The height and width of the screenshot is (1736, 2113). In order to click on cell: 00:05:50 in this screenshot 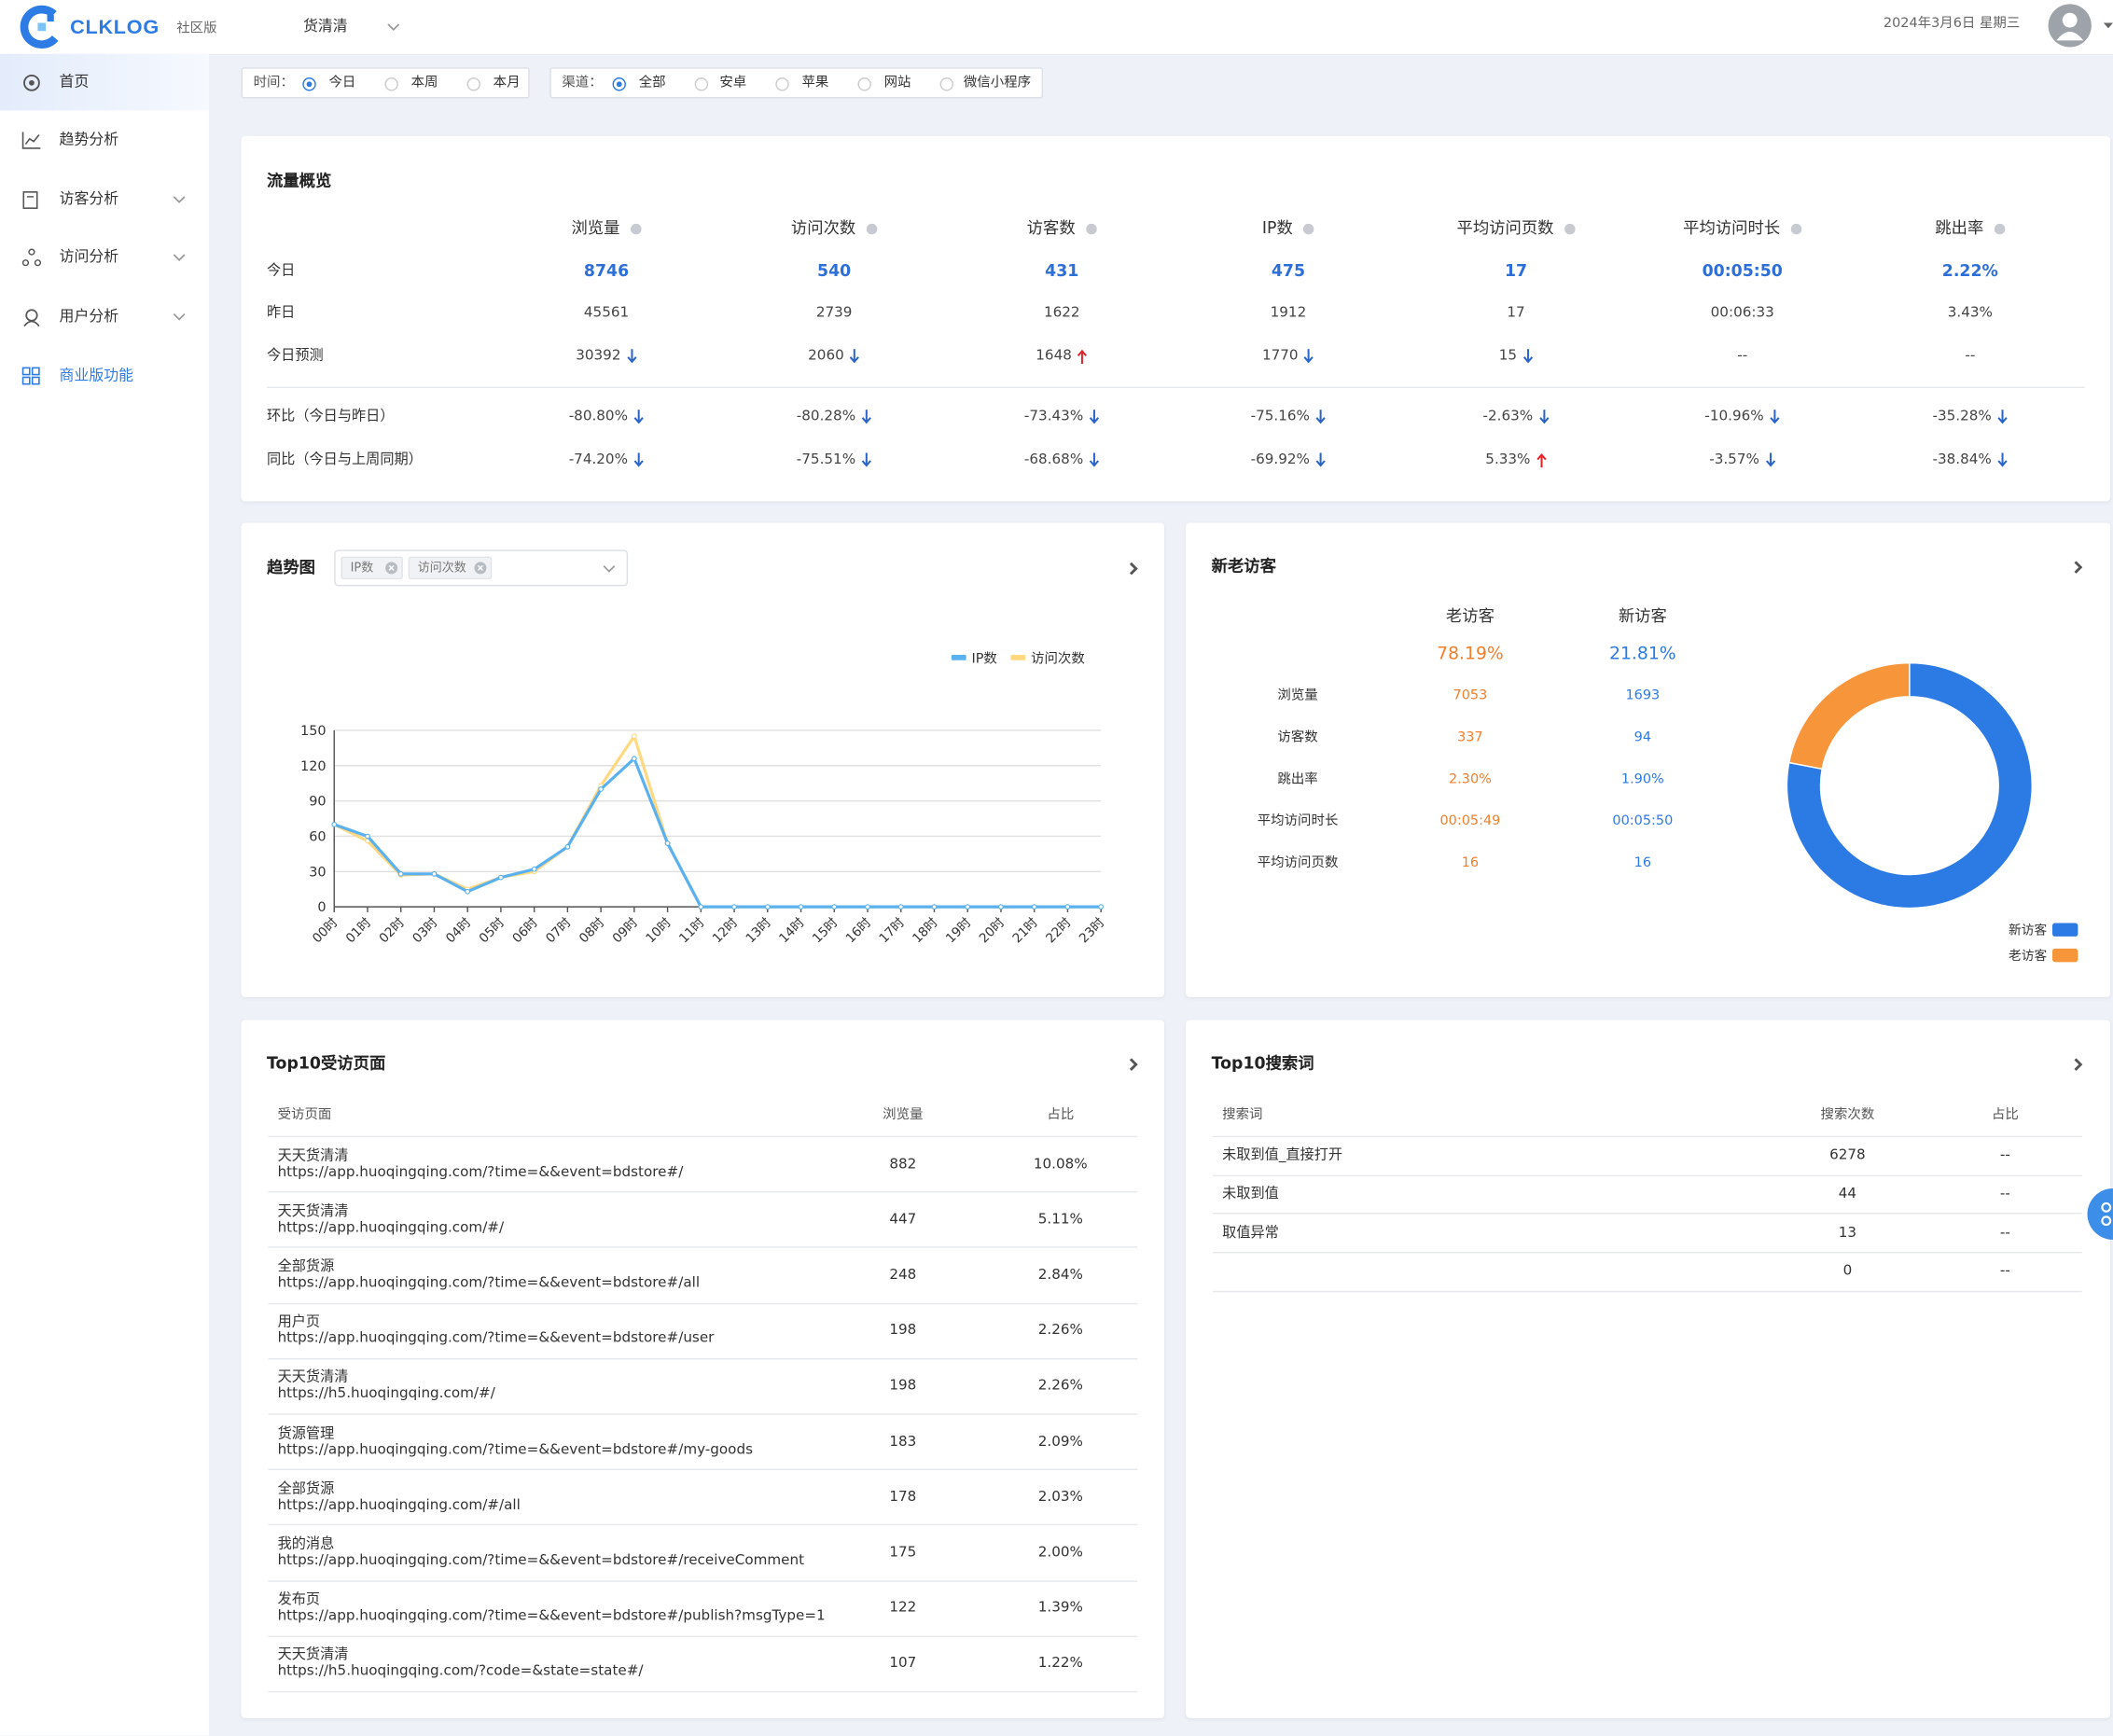, I will do `click(1742, 271)`.